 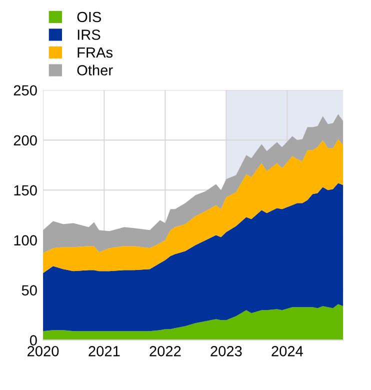 I want to click on y-tick-label: 0, so click(x=33, y=340).